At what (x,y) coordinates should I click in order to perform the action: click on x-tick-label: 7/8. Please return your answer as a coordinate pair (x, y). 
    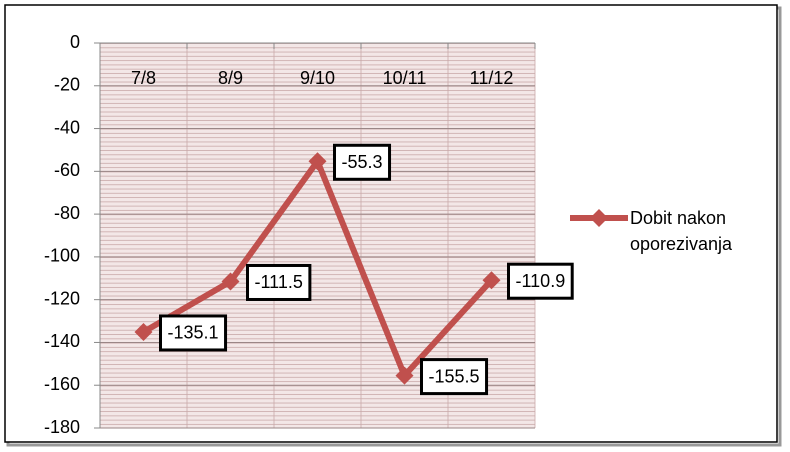
    Looking at the image, I should click on (143, 78).